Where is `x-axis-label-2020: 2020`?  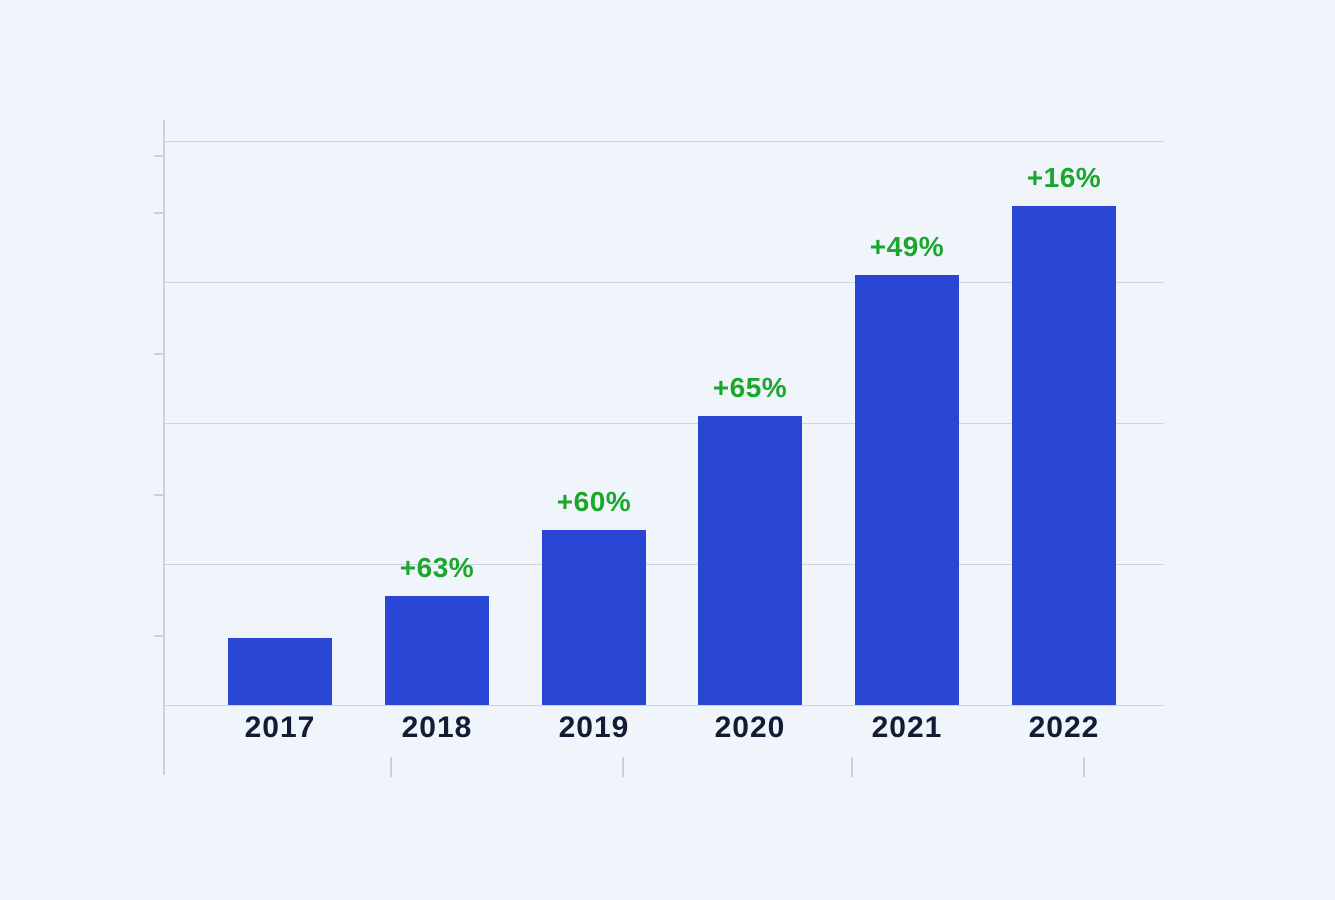
x-axis-label-2020: 2020 is located at coordinates (750, 727).